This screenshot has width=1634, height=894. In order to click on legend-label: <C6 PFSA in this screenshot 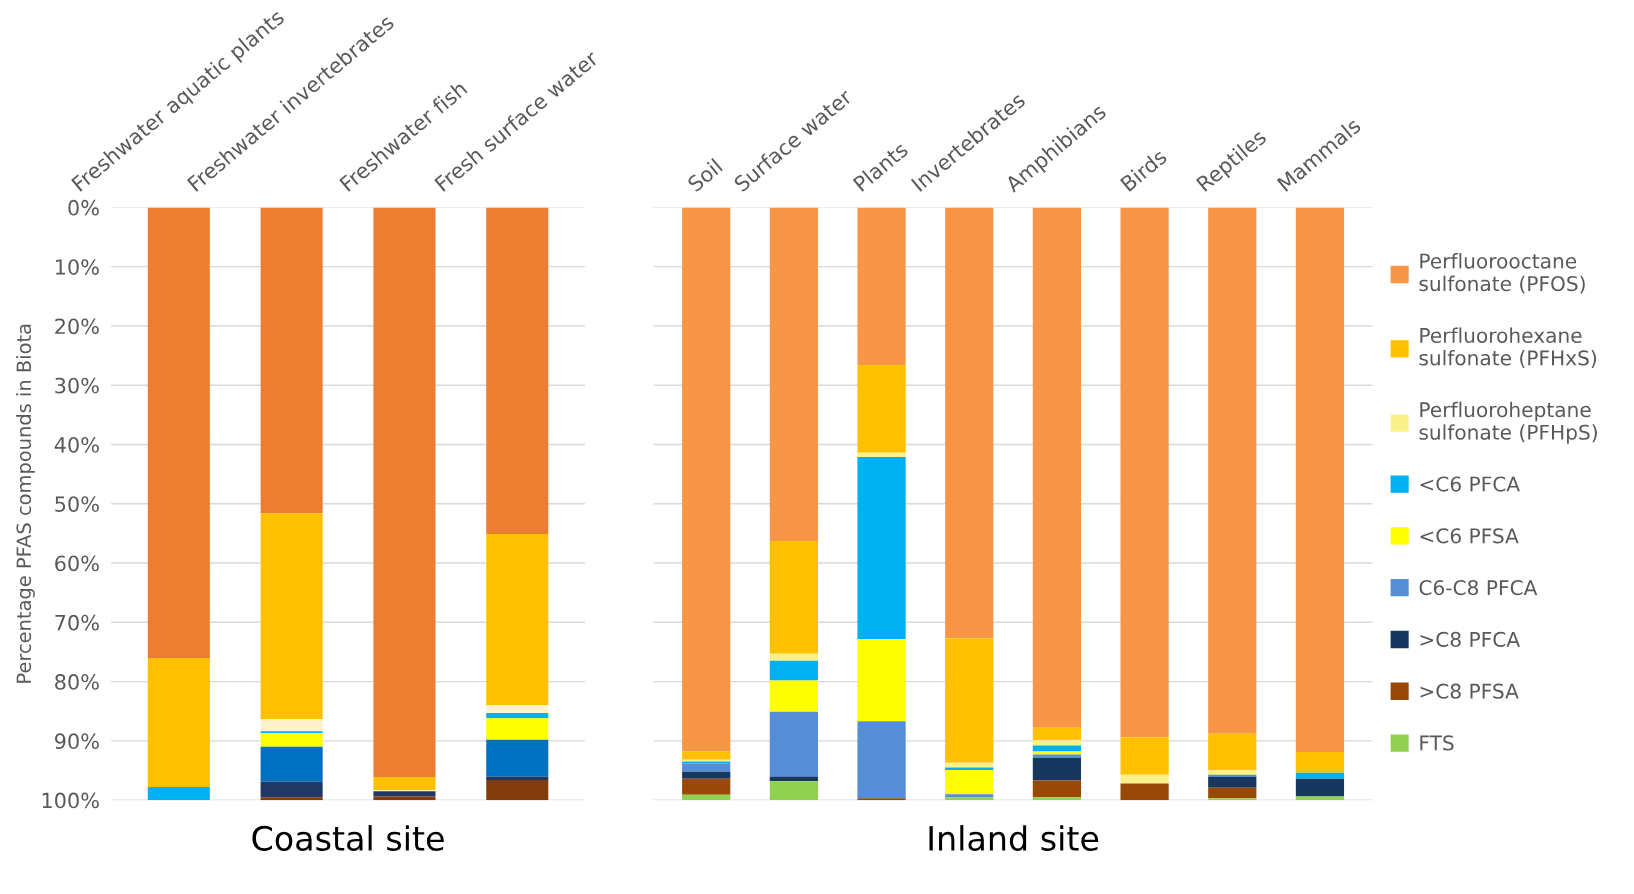, I will do `click(1469, 536)`.